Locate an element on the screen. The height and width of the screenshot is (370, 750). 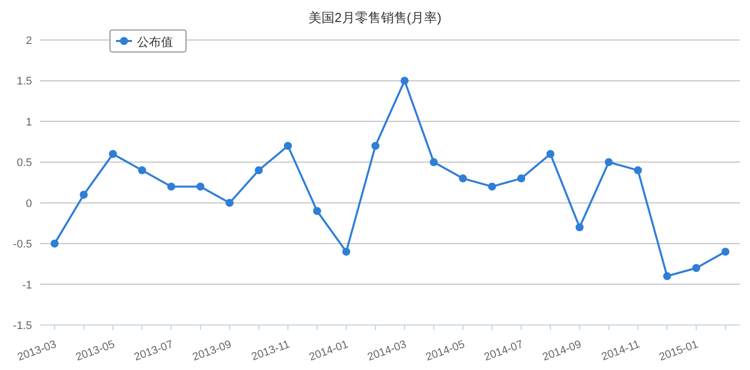
y-tick-label: -1.5 is located at coordinates (22, 326).